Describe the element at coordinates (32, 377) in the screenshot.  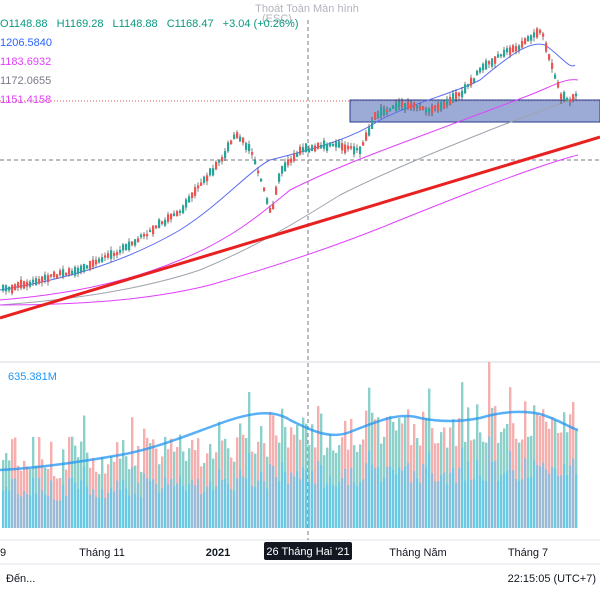
I see `volume-legend-value: 635.381M` at that location.